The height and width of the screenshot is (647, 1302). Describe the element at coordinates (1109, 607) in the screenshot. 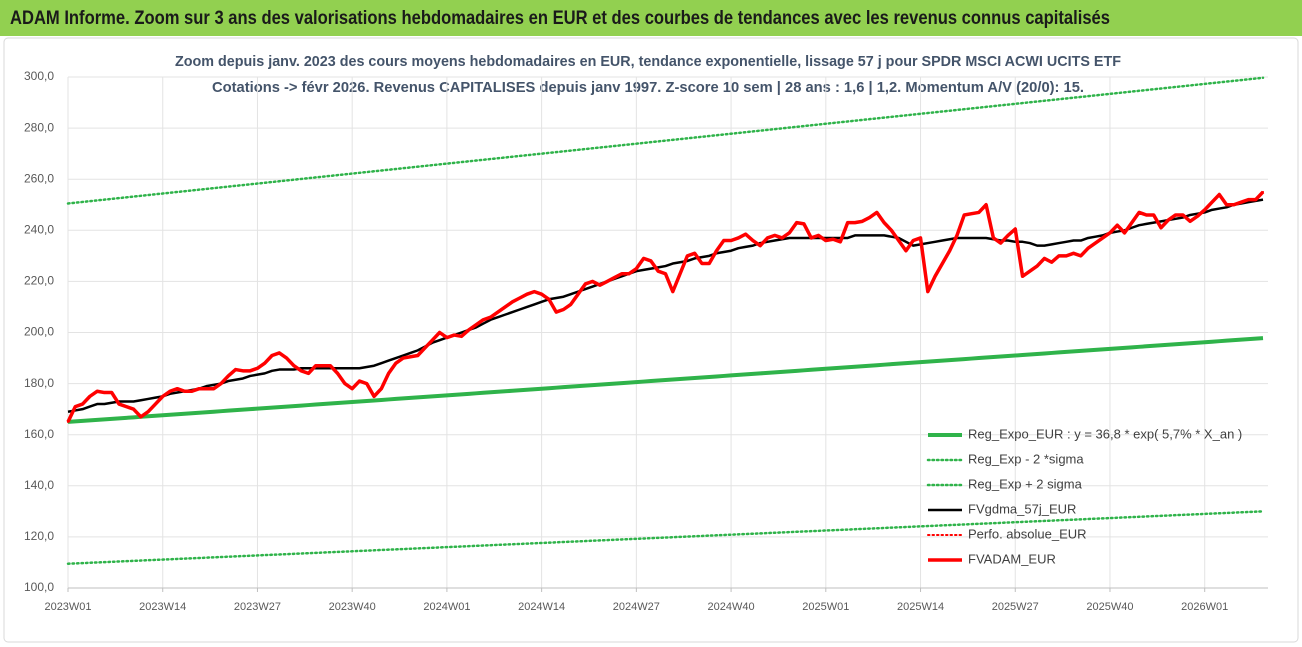

I see `x-tick-label: 2025W40` at that location.